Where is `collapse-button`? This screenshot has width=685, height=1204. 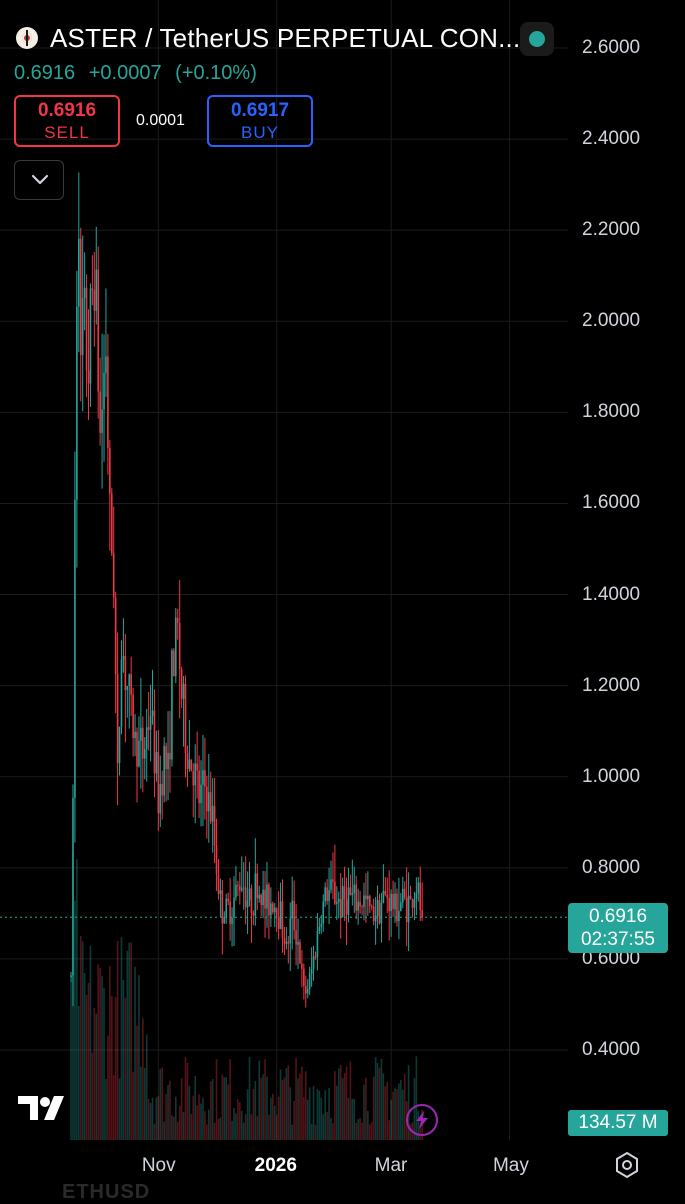 collapse-button is located at coordinates (39, 180).